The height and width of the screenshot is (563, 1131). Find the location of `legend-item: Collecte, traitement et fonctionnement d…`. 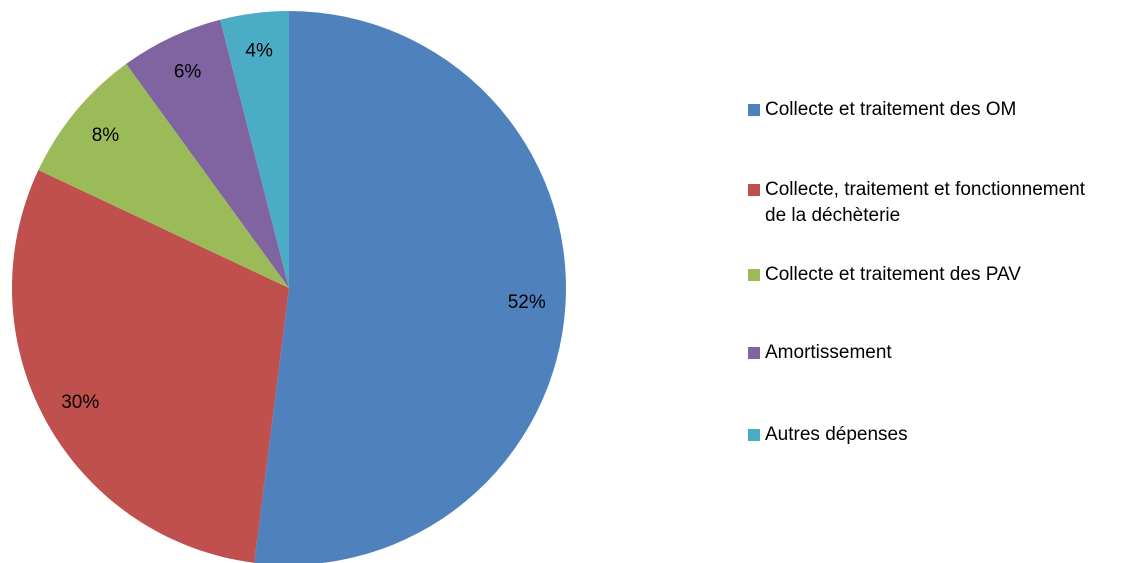

legend-item: Collecte, traitement et fonctionnement d… is located at coordinates (921, 203).